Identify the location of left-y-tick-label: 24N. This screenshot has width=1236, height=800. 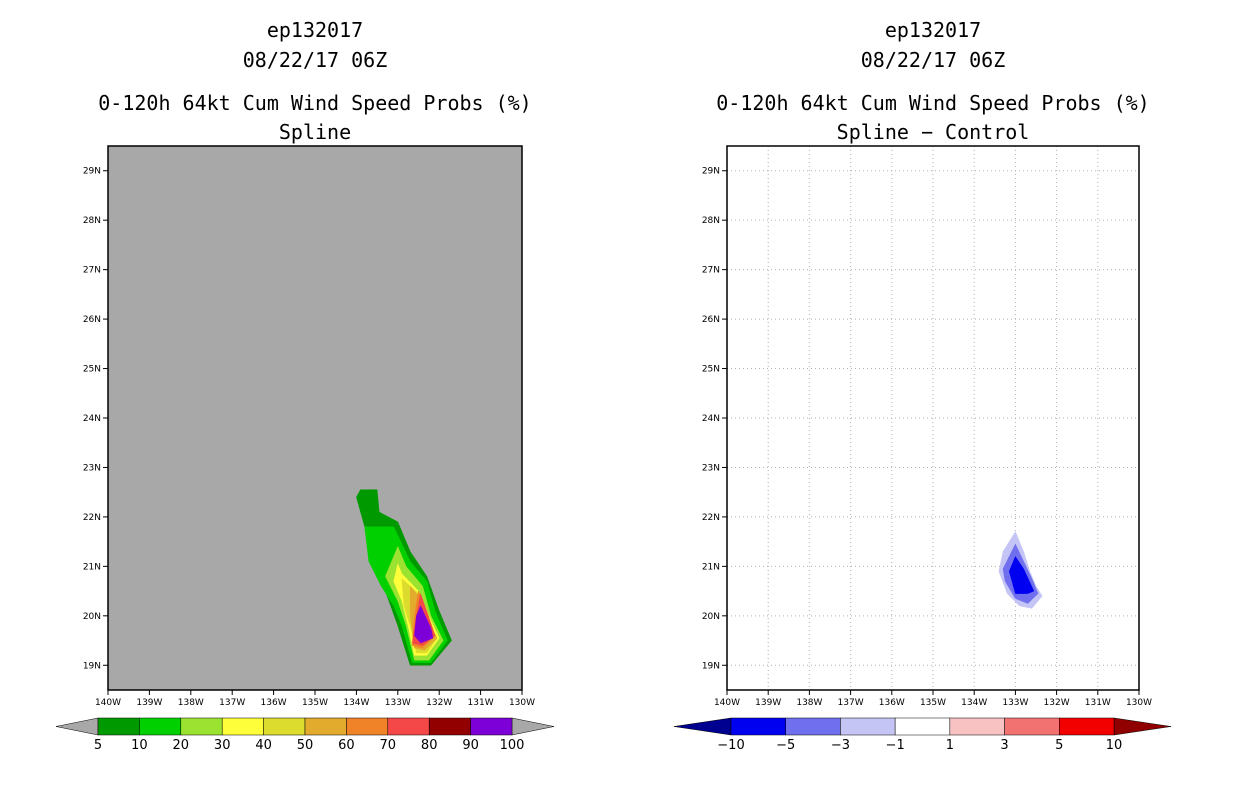
(92, 419).